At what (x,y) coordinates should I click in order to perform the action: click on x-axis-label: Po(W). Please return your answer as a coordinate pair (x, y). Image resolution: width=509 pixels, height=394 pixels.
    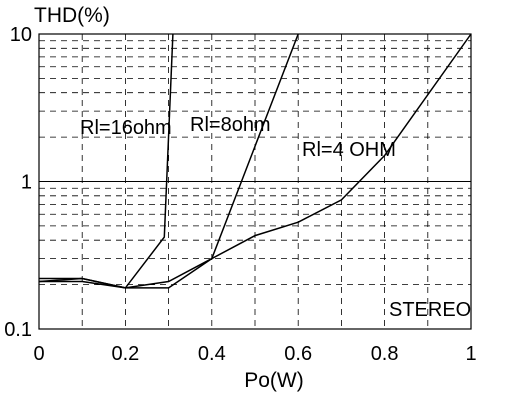
    Looking at the image, I should click on (274, 380).